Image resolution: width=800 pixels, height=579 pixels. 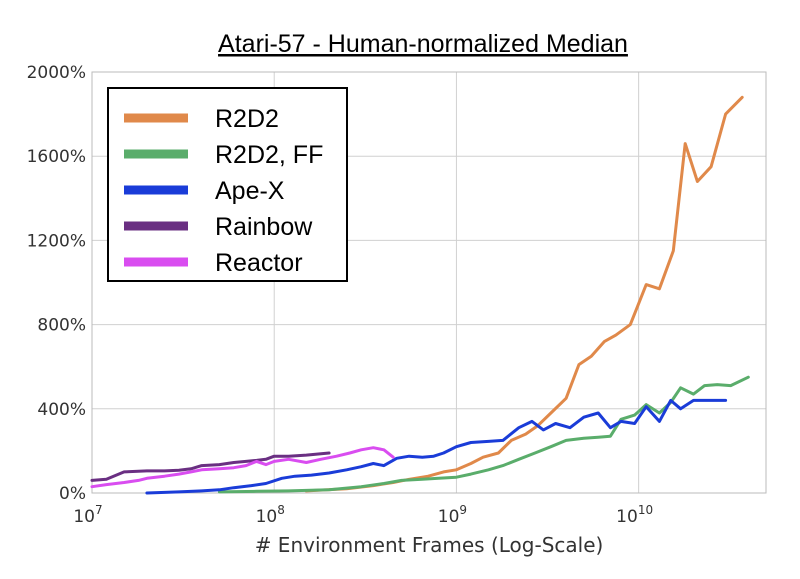 What do you see at coordinates (429, 545) in the screenshot?
I see `x-axis-label: # Environment Frames (Log-Scale)` at bounding box center [429, 545].